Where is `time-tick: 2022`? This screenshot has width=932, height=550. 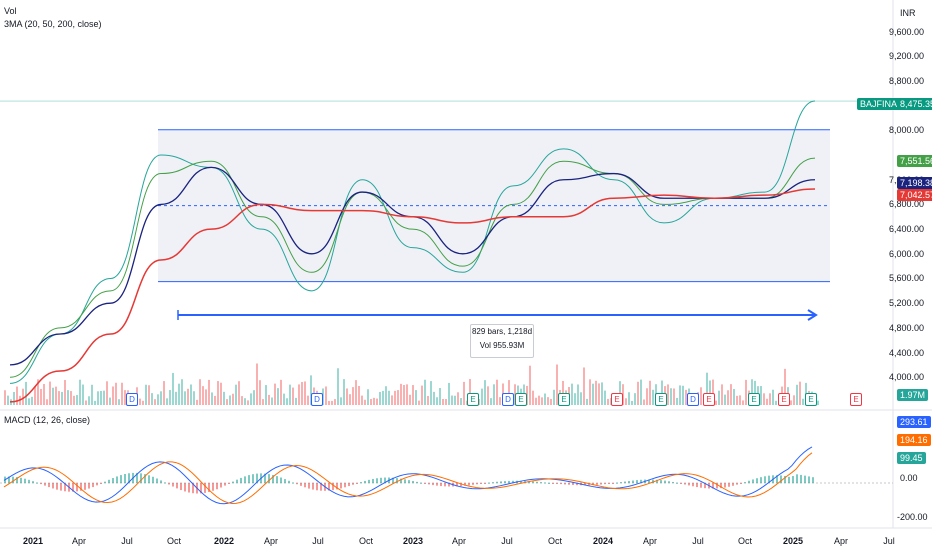 time-tick: 2022 is located at coordinates (224, 541).